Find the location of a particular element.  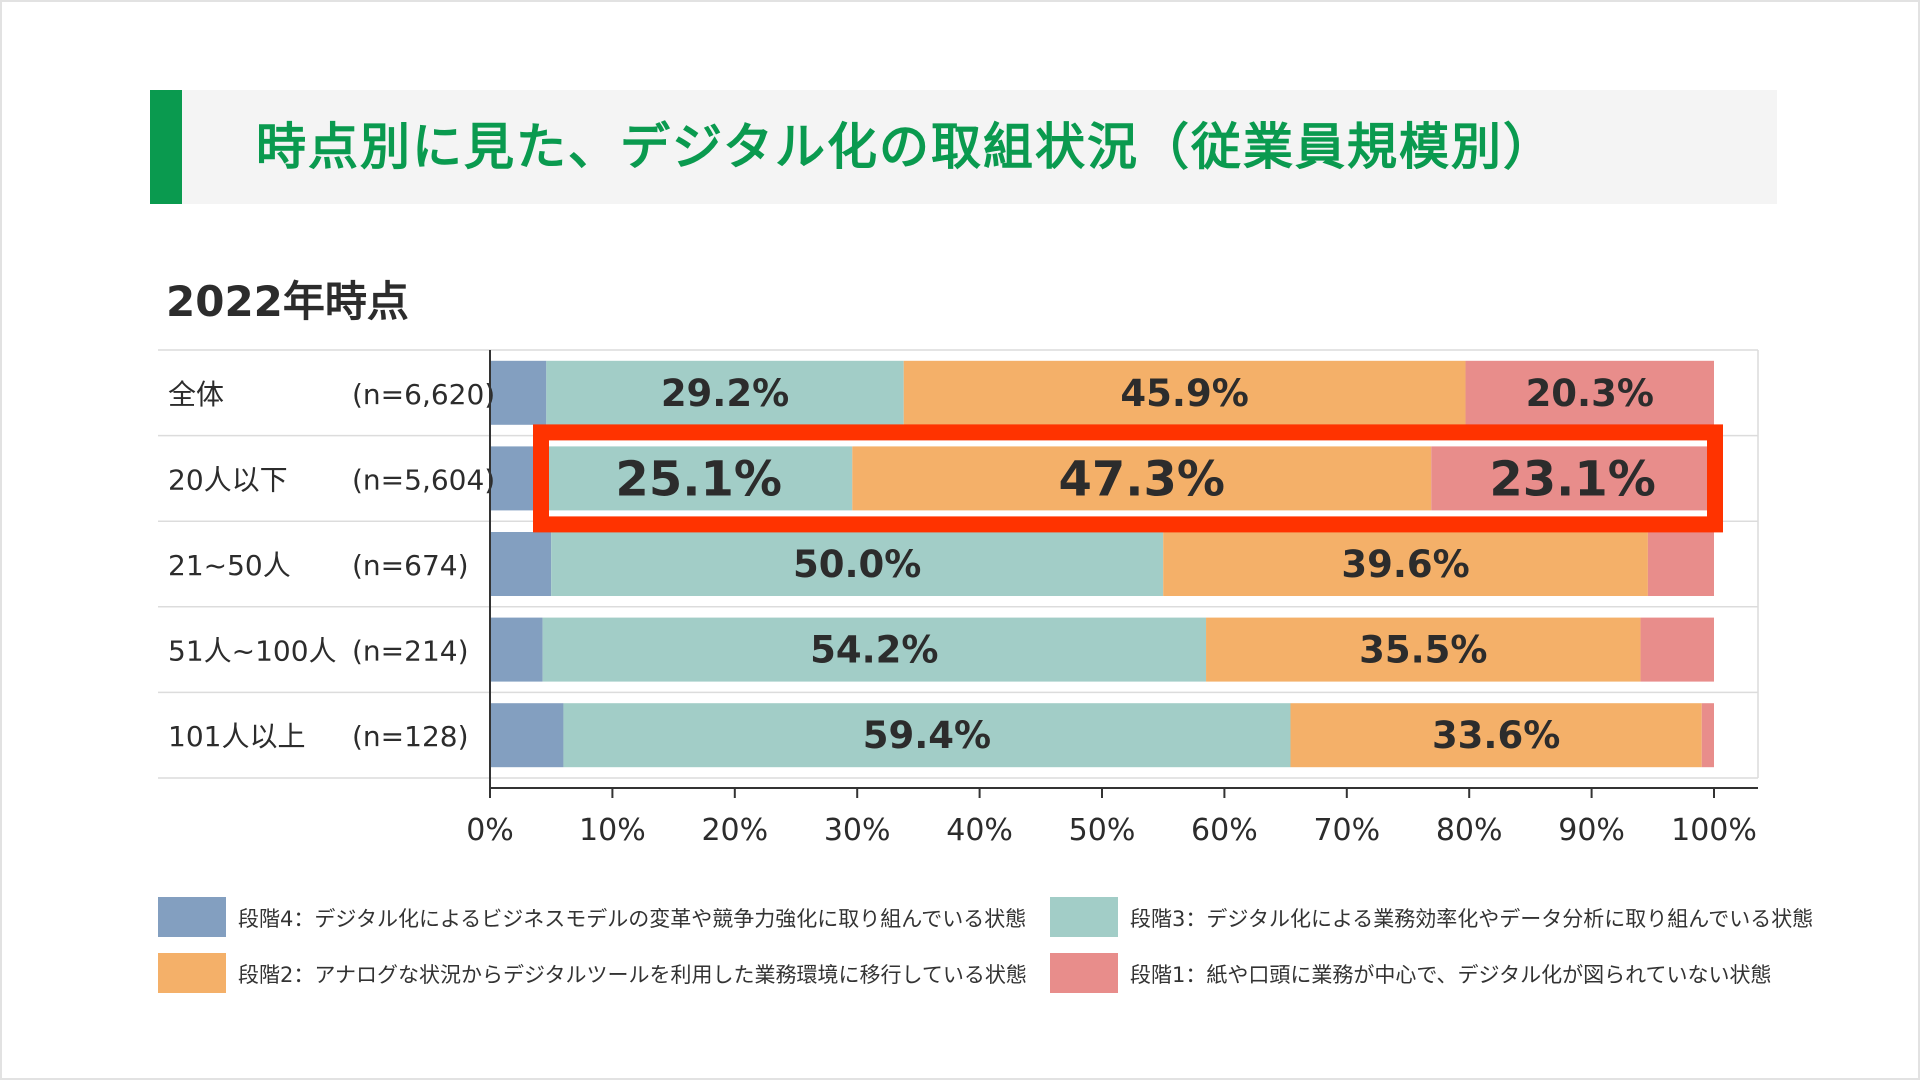

data-label: 59.4% is located at coordinates (927, 735).